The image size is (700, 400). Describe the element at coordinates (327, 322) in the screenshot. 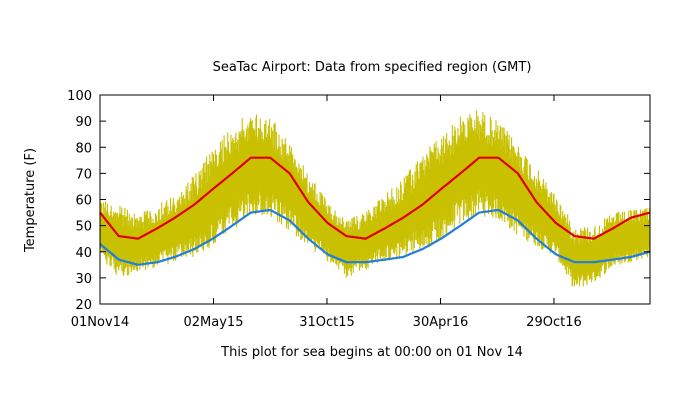

I see `x-tick-label: 31Oct15` at that location.